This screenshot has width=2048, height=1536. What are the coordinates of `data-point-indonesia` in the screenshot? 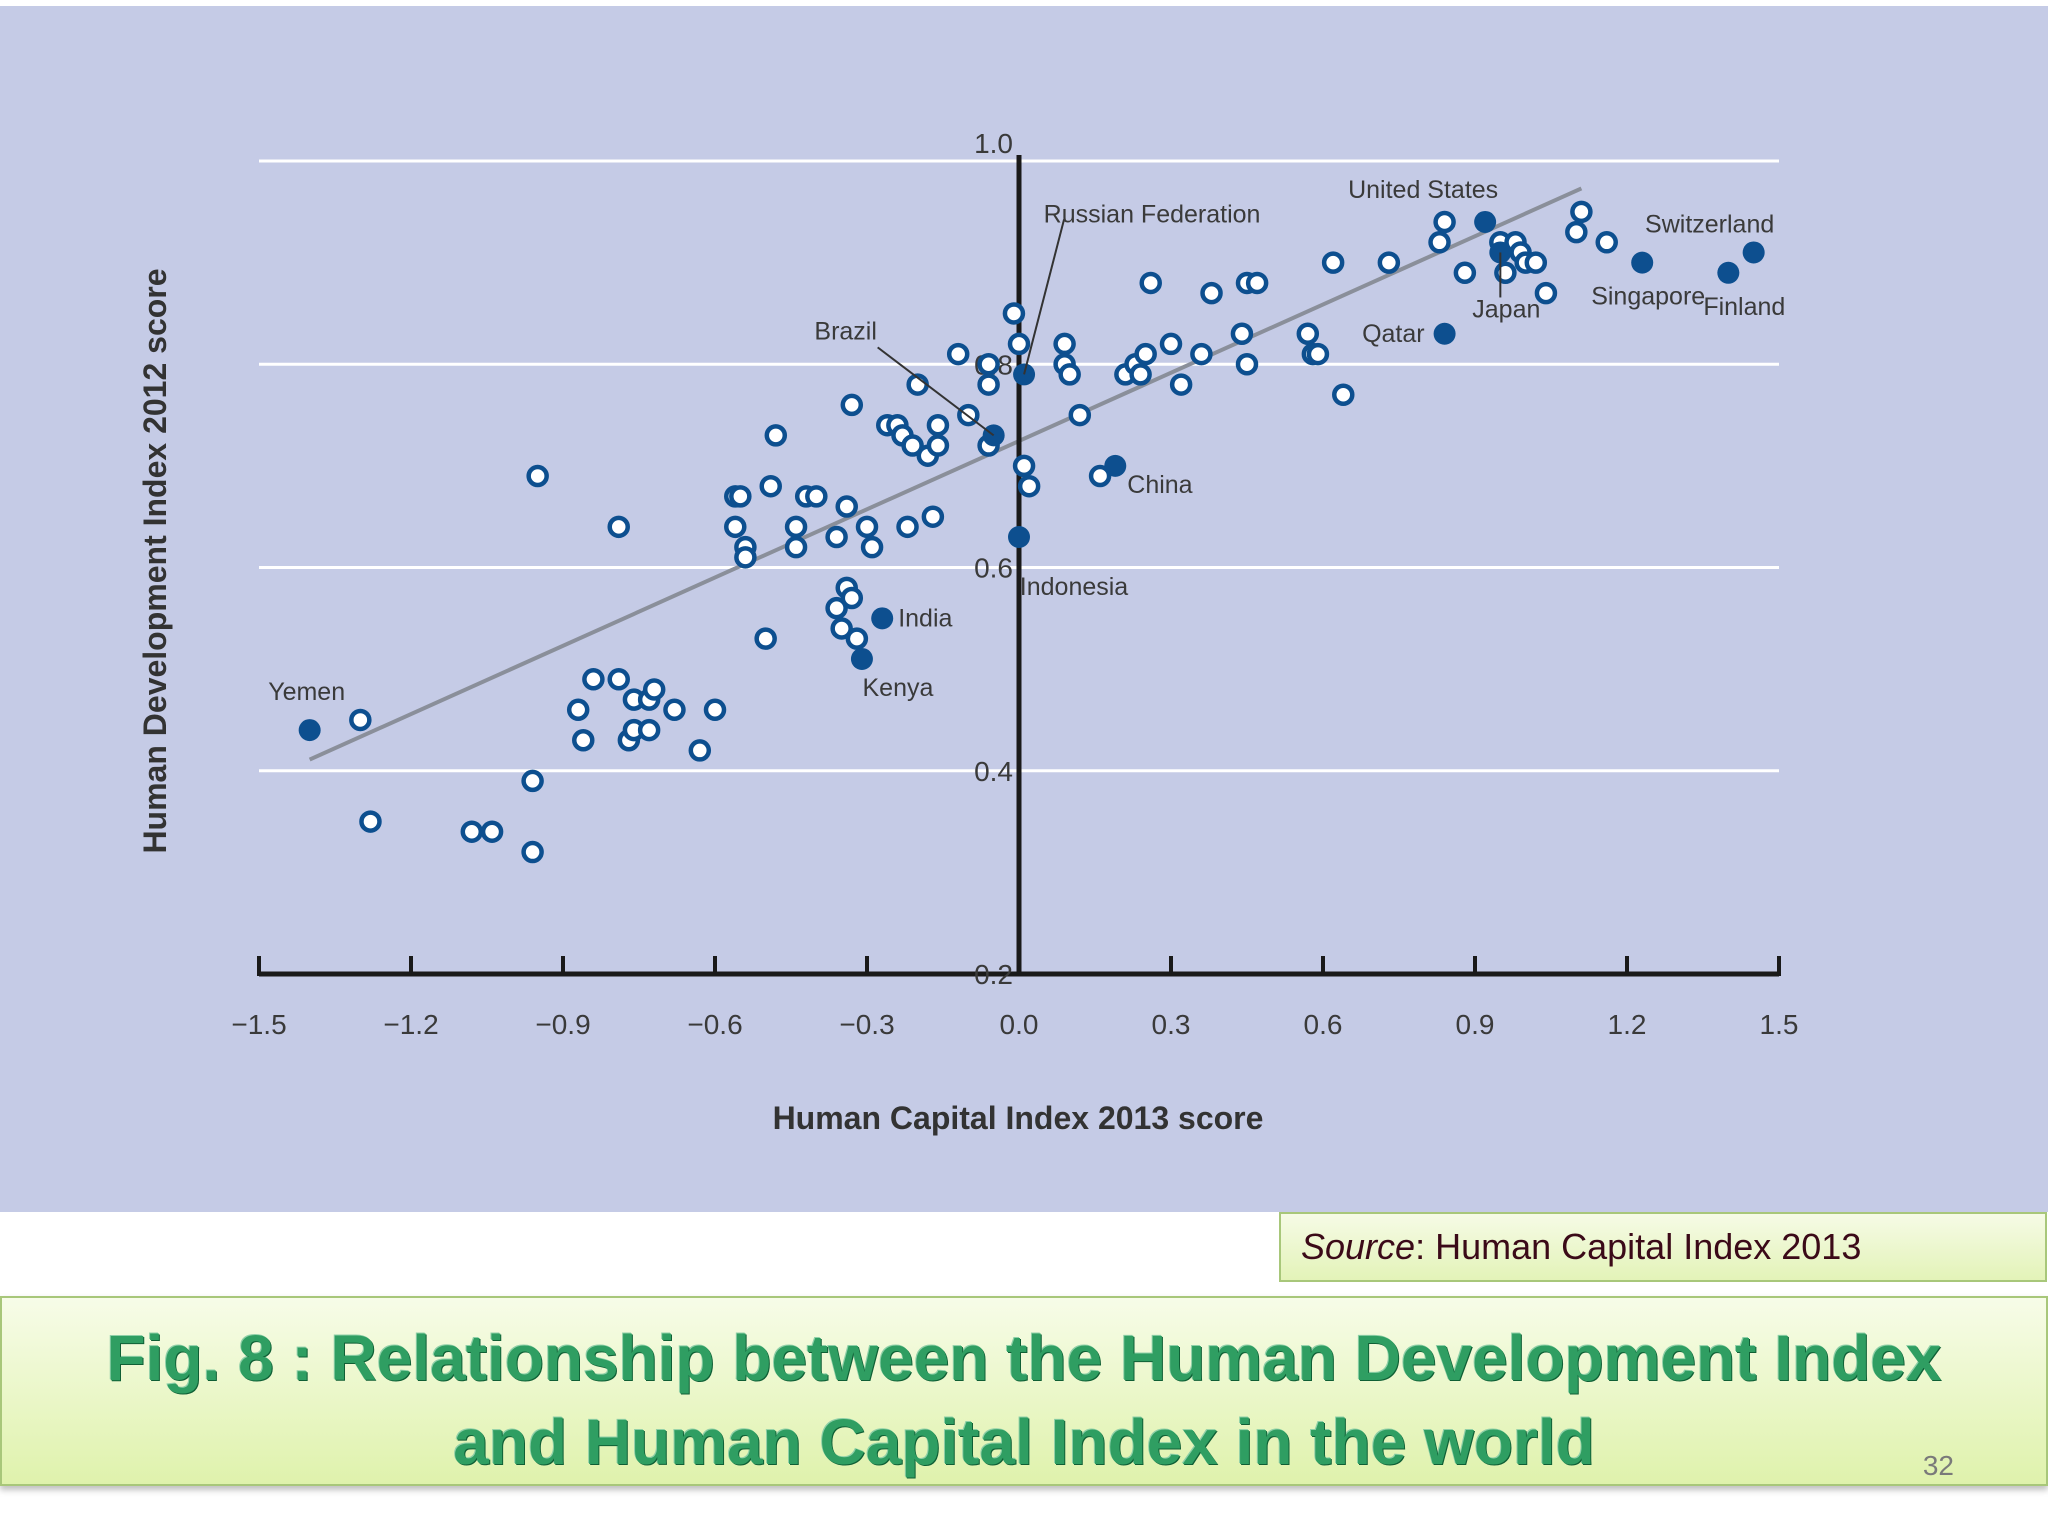 It's located at (1019, 537).